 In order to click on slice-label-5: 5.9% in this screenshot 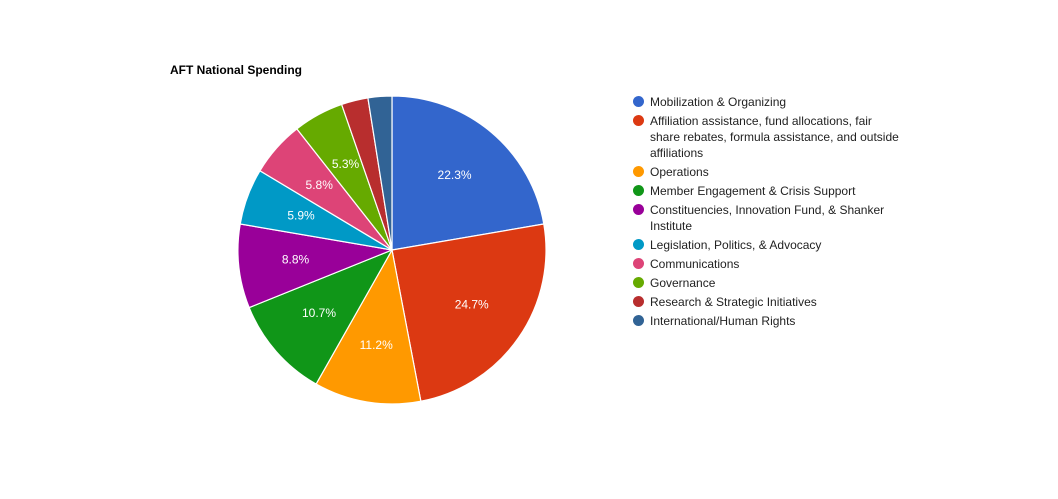, I will do `click(301, 215)`.